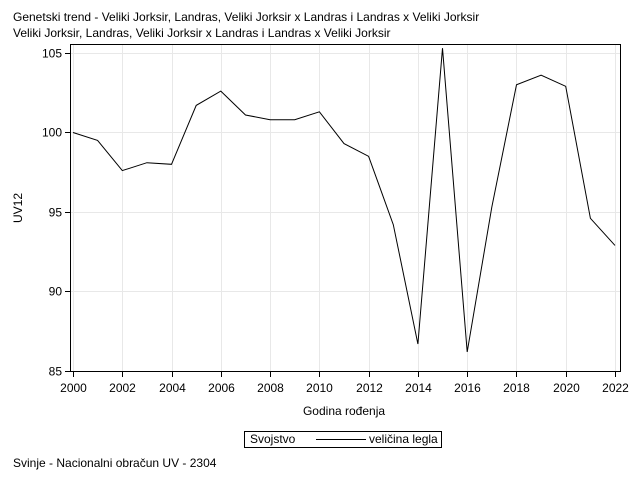 Image resolution: width=640 pixels, height=480 pixels. I want to click on x-tick-label: 2006, so click(221, 388).